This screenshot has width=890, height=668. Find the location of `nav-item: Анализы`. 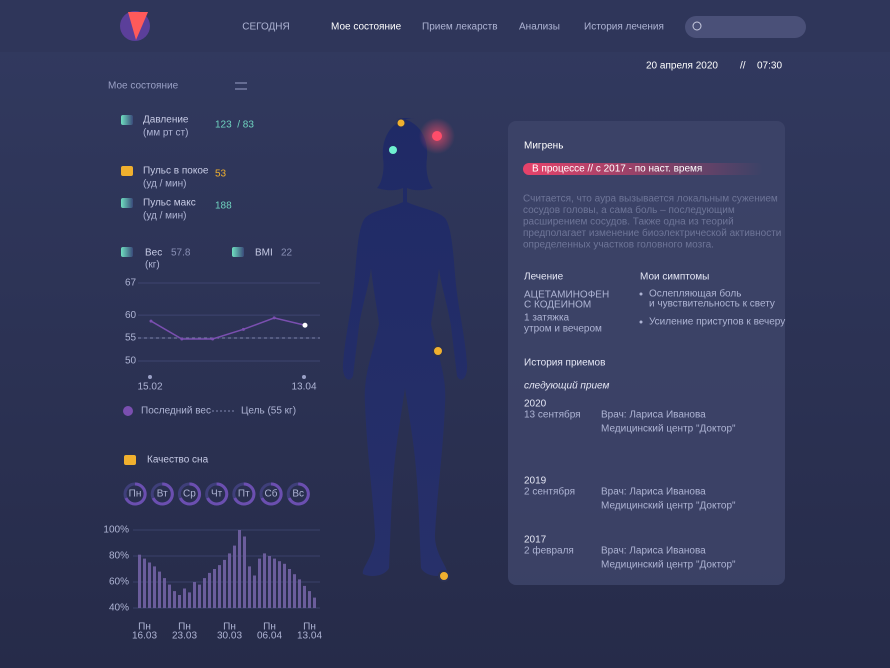

nav-item: Анализы is located at coordinates (539, 27).